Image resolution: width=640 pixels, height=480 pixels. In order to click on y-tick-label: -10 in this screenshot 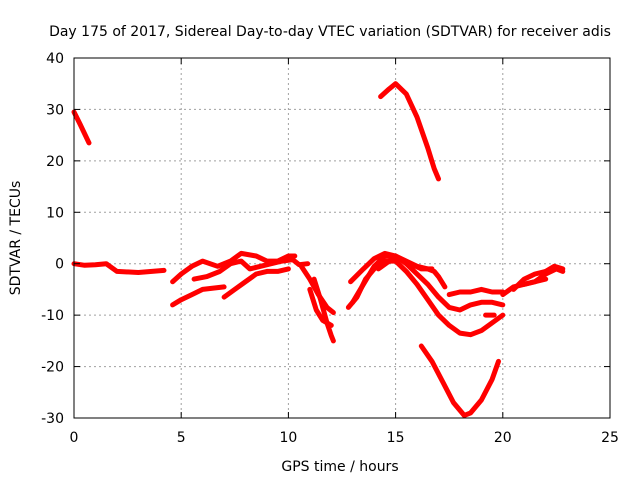, I will do `click(52, 316)`.